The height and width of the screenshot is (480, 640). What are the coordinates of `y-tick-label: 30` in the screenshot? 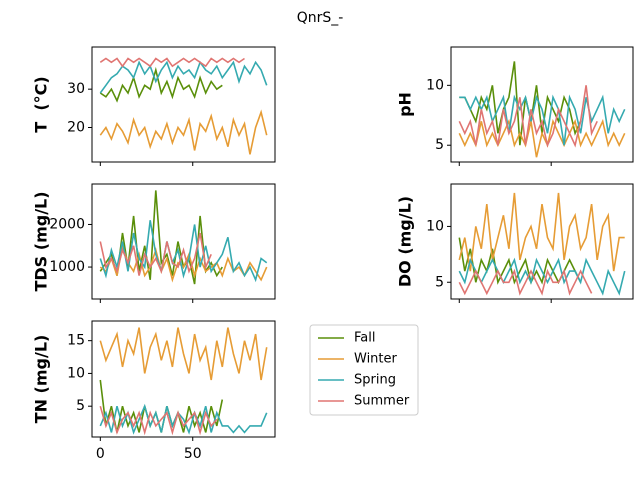 It's located at (76, 89).